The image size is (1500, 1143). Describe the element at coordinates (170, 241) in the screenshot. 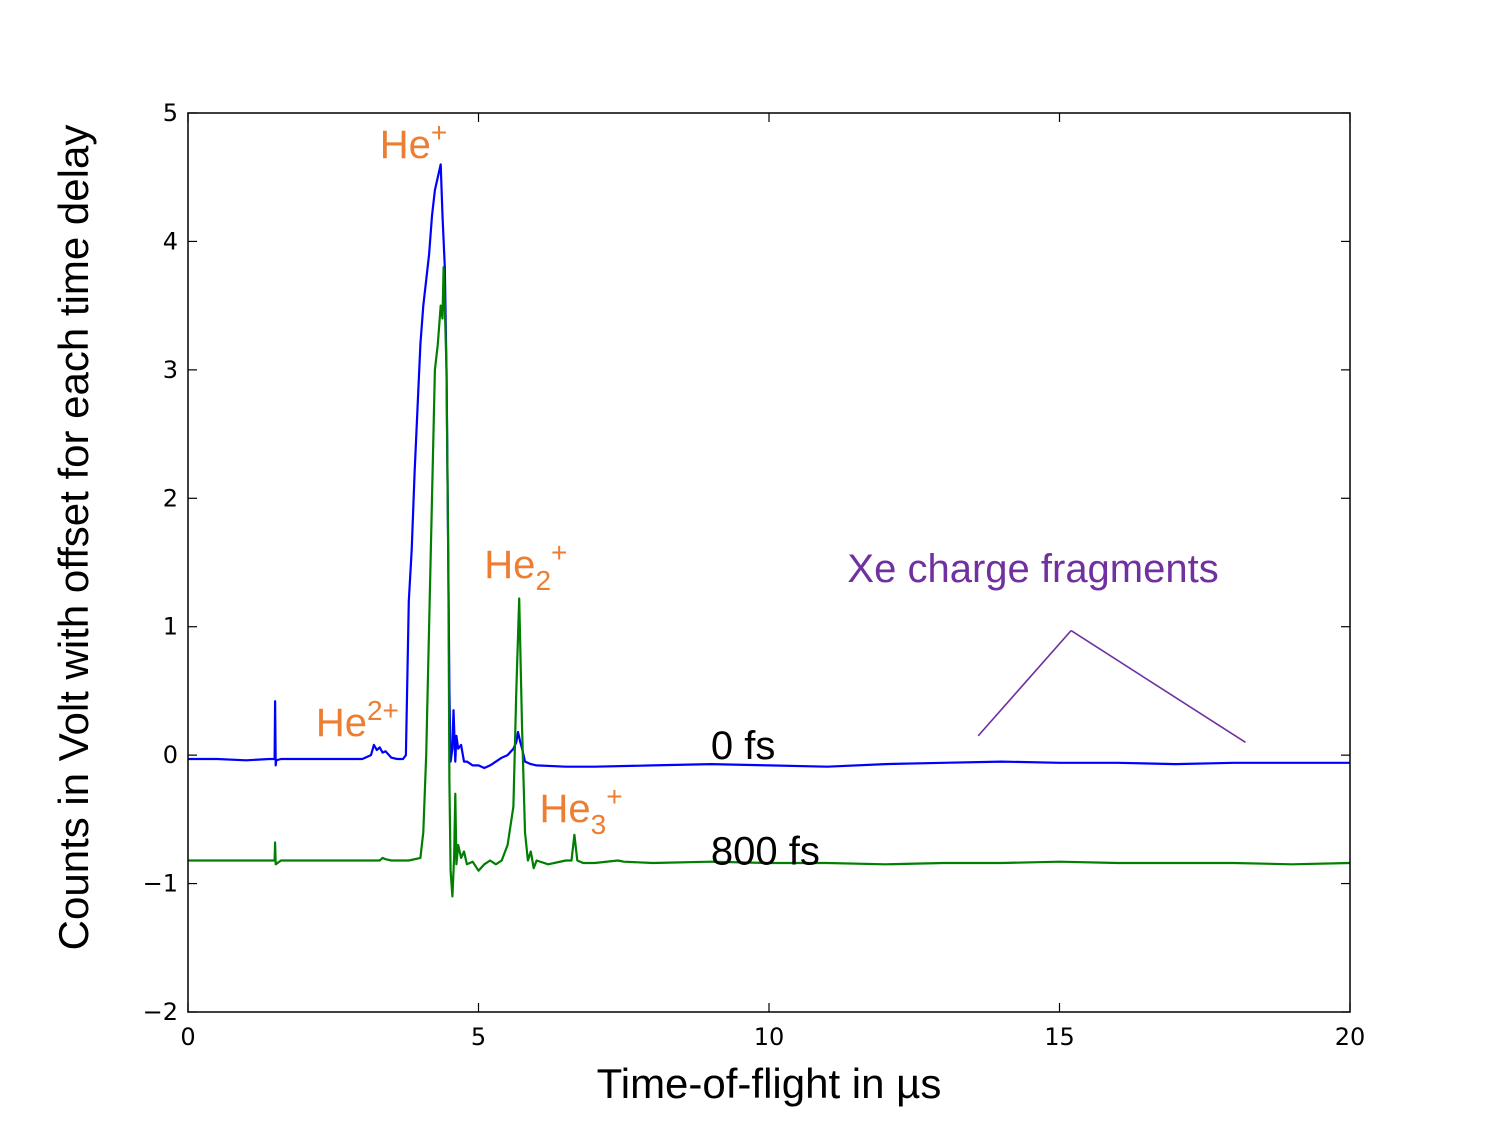

I see `y-tick-label: 4` at that location.